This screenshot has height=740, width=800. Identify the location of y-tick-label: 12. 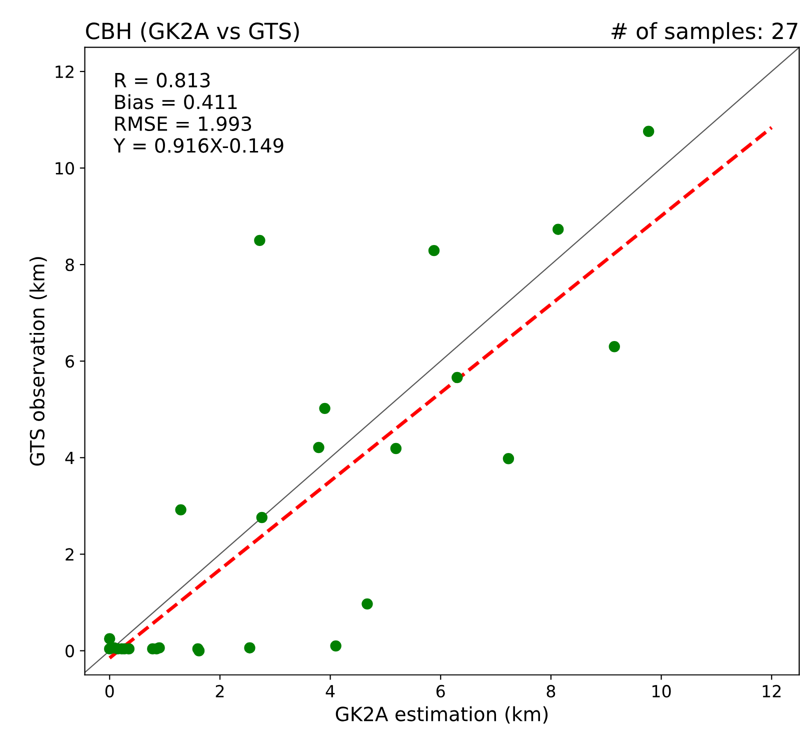
(65, 71).